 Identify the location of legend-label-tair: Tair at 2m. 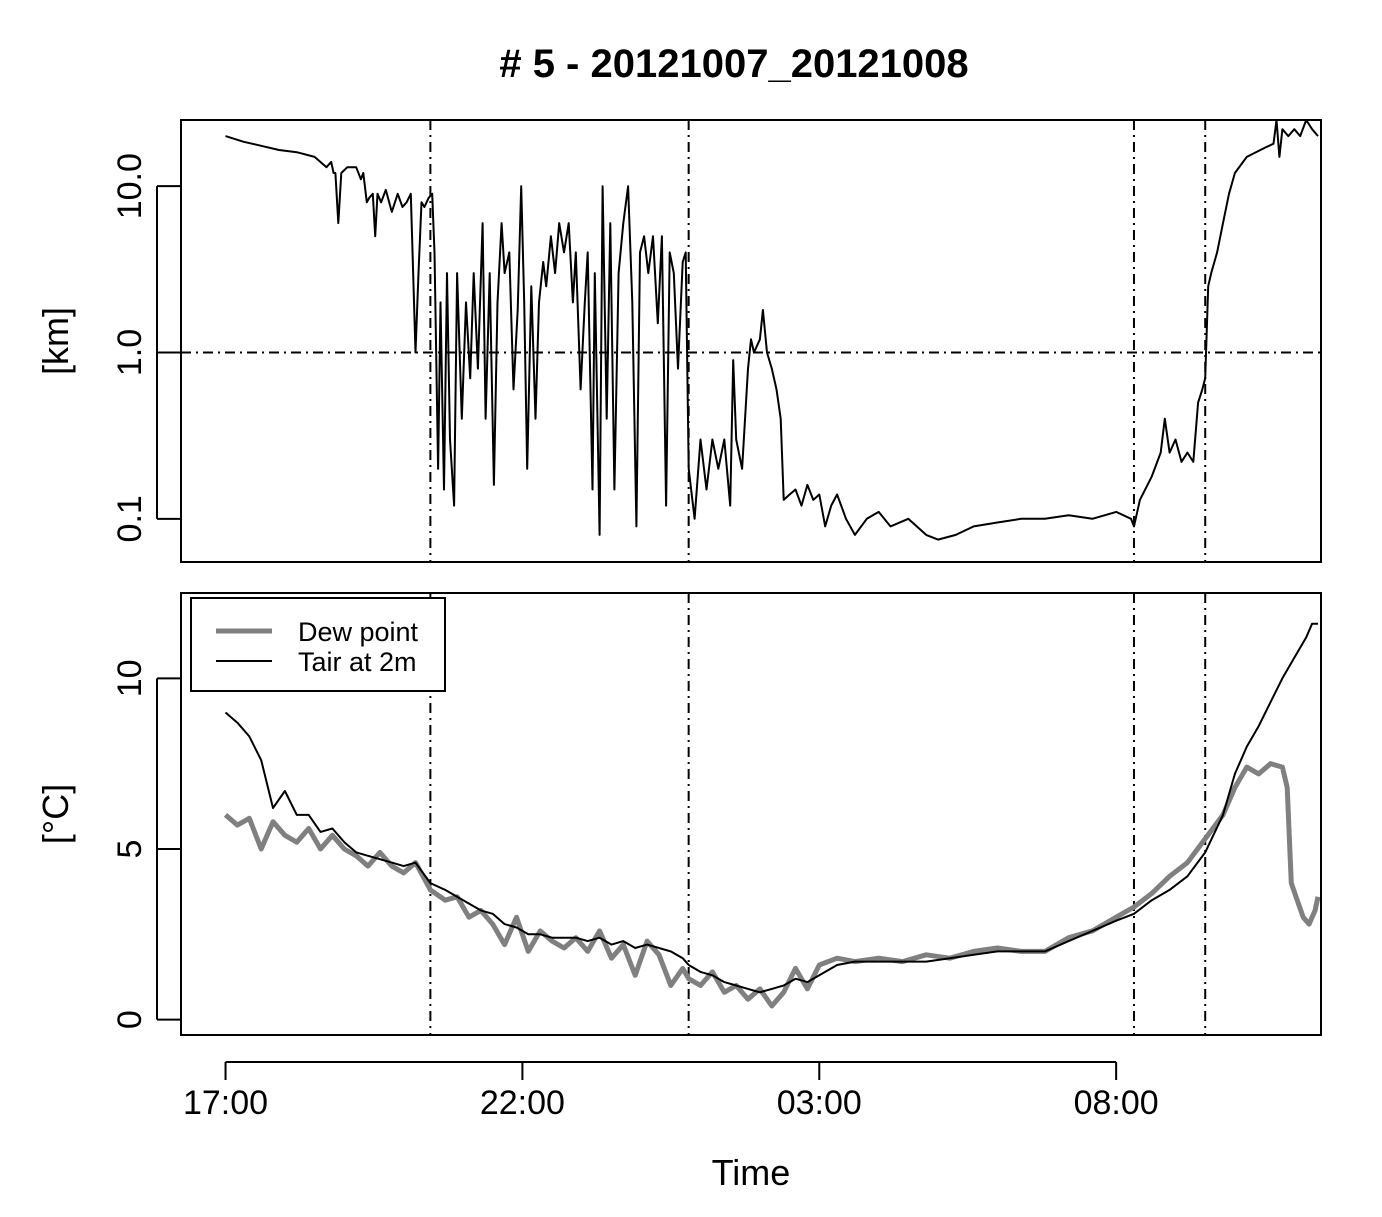
(357, 662).